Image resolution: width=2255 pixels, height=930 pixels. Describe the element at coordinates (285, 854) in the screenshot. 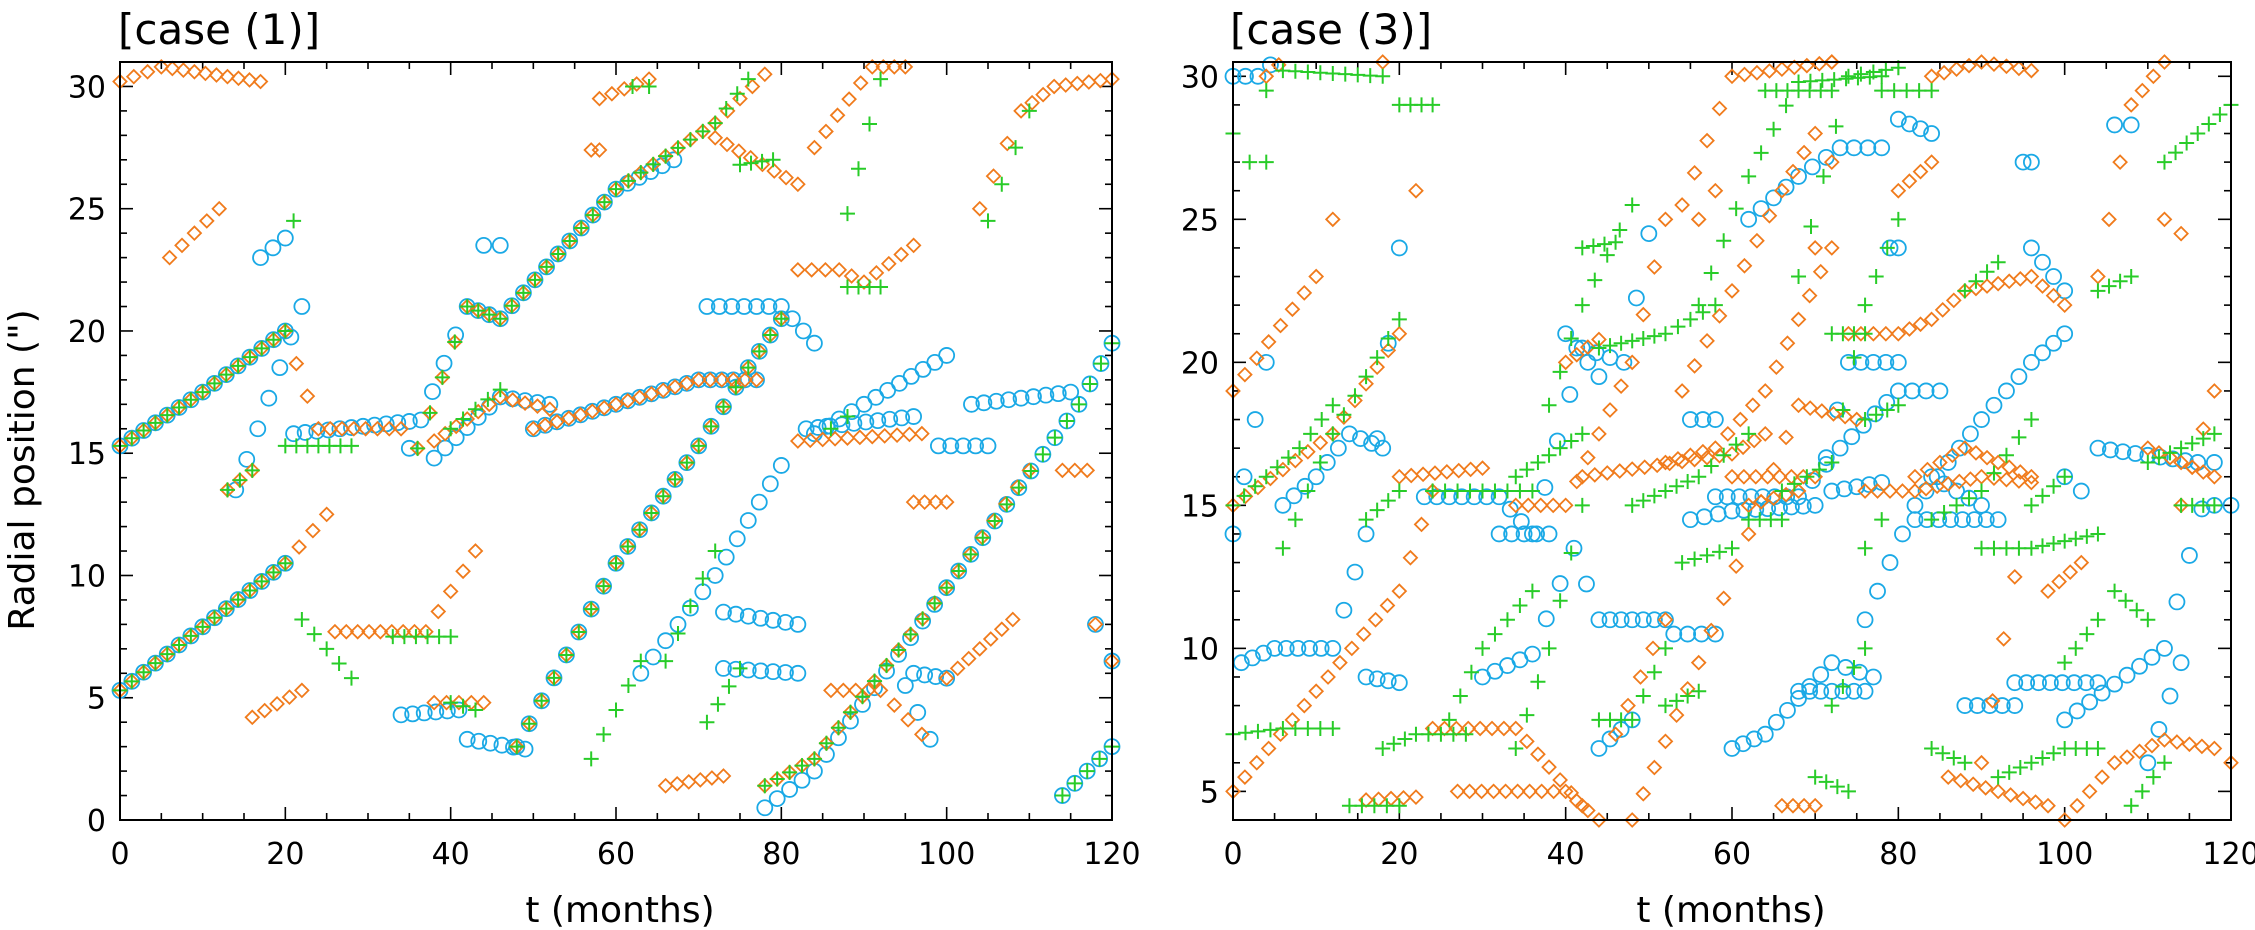

I see `x-tick-label: 20` at that location.